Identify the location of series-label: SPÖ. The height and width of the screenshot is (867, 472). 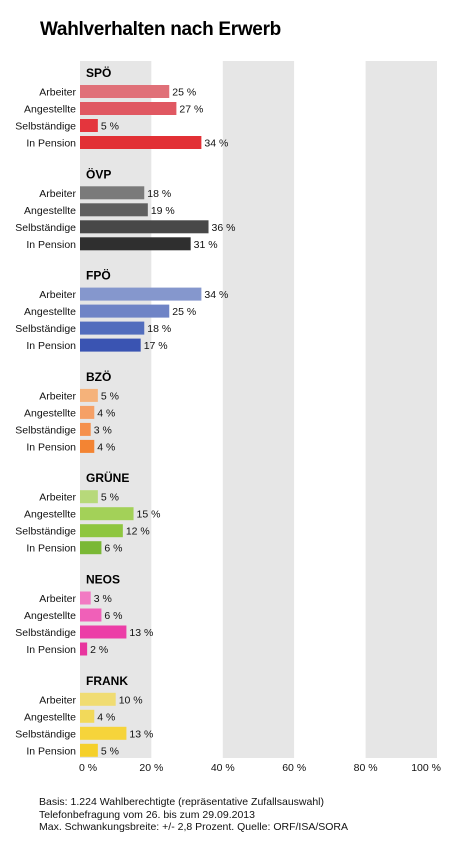
(98, 72).